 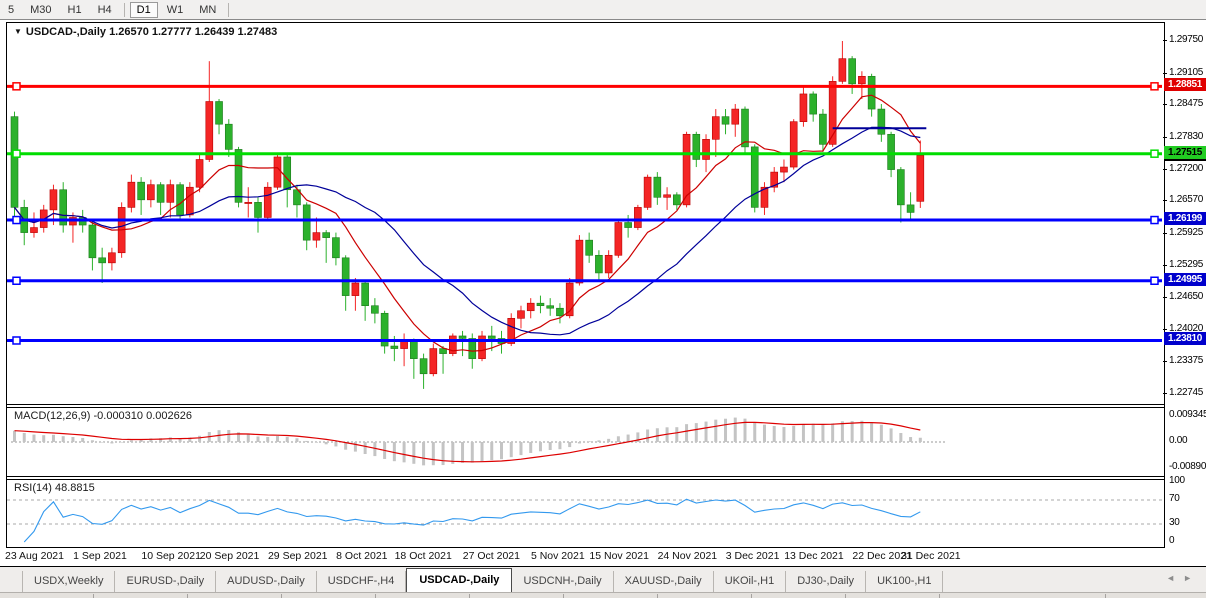 I want to click on rsi-axis-label: 0, so click(x=1172, y=540).